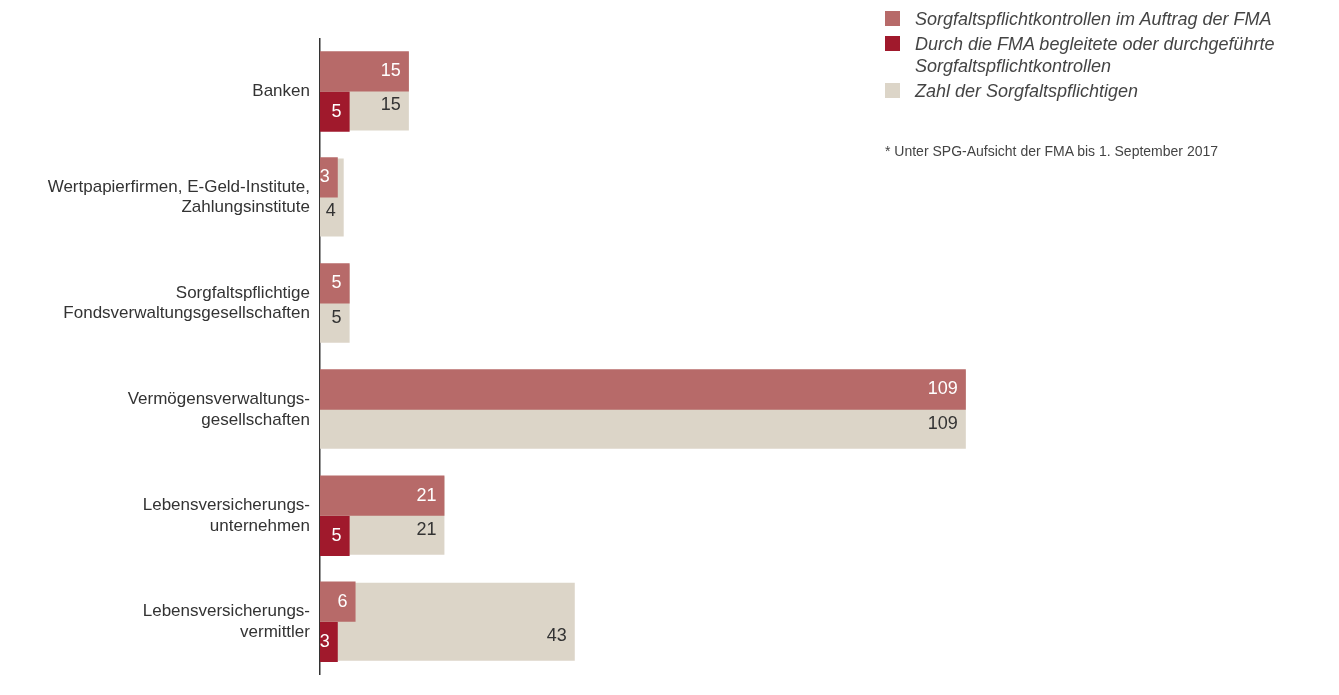 The image size is (1339, 695). What do you see at coordinates (226, 515) in the screenshot?
I see `y-tick-label: Lebensversicherungs- unternehmen` at bounding box center [226, 515].